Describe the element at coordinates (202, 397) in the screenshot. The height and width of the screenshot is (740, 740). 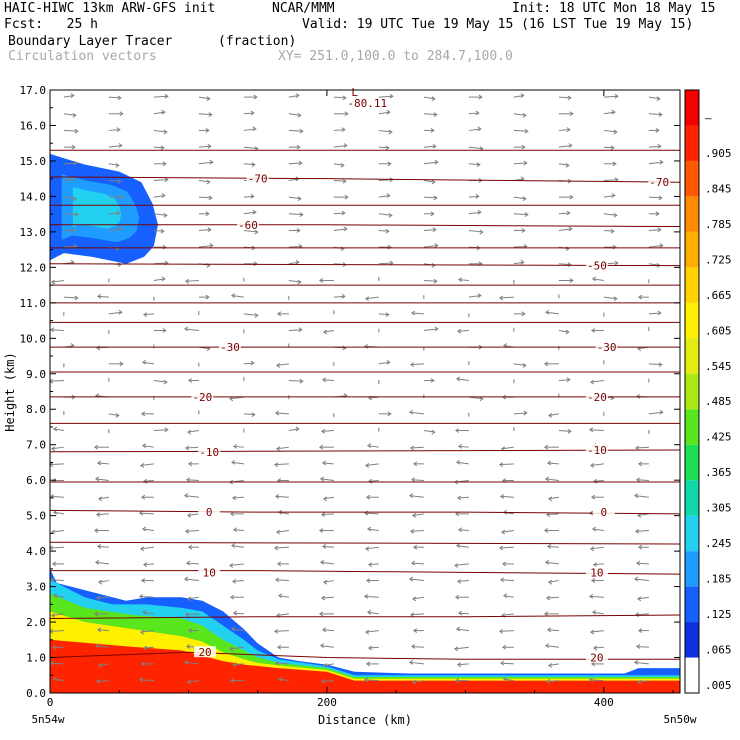
I see `isotherm-label: -20` at that location.